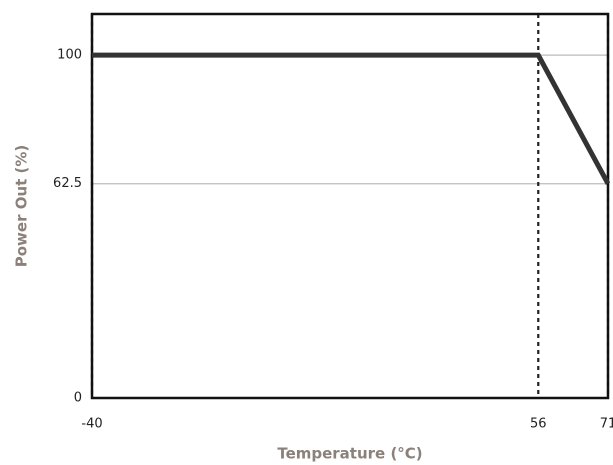 This screenshot has width=613, height=465. Describe the element at coordinates (349, 454) in the screenshot. I see `x-axis-title: Temperature (°C)` at that location.